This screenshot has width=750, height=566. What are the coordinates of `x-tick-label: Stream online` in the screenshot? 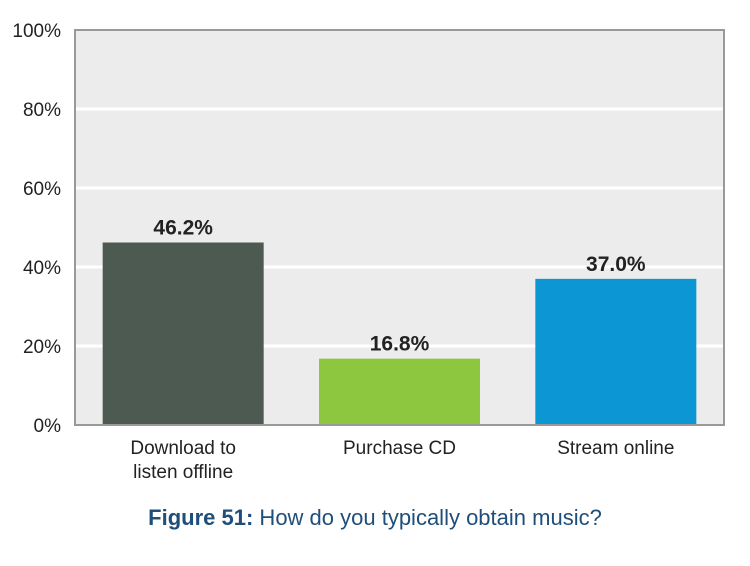 It's located at (615, 448).